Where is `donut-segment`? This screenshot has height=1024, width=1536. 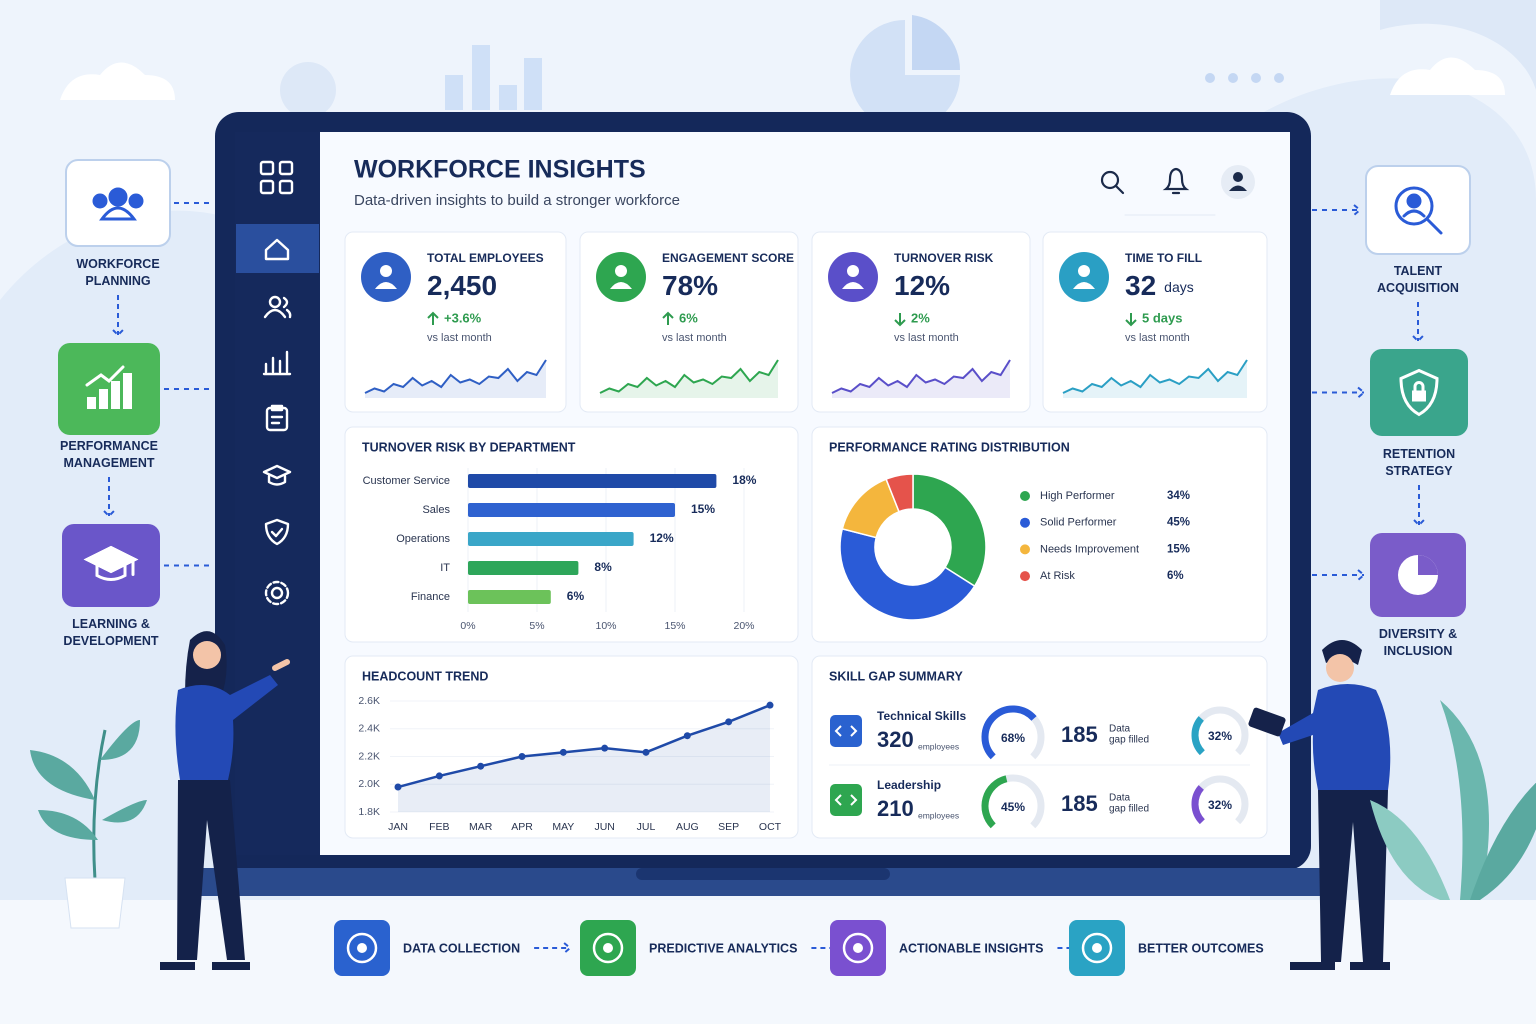 donut-segment is located at coordinates (949, 530).